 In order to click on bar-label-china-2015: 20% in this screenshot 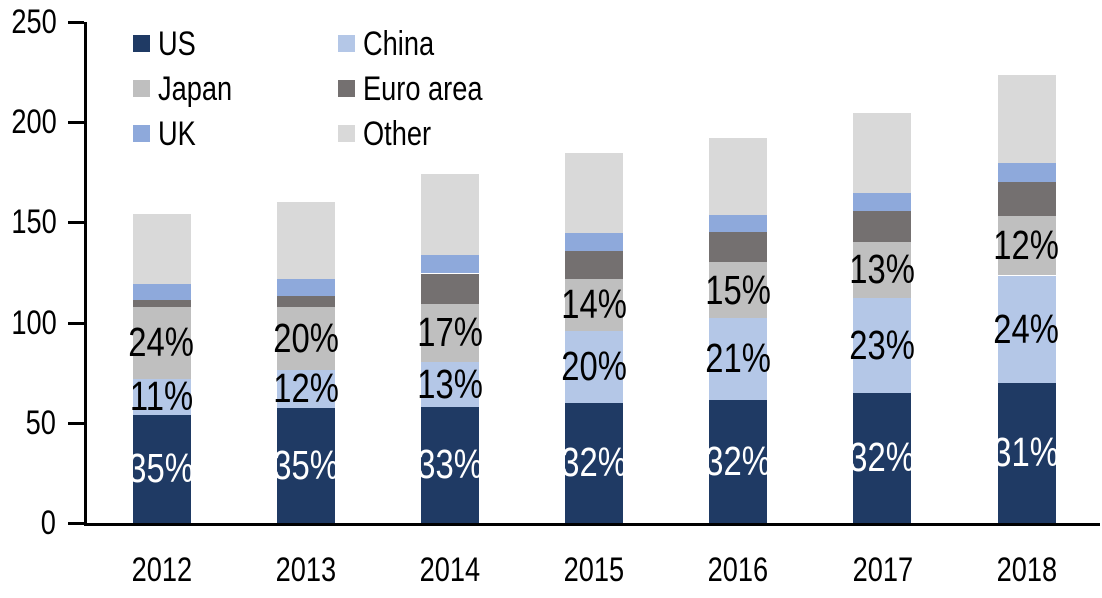, I will do `click(594, 366)`.